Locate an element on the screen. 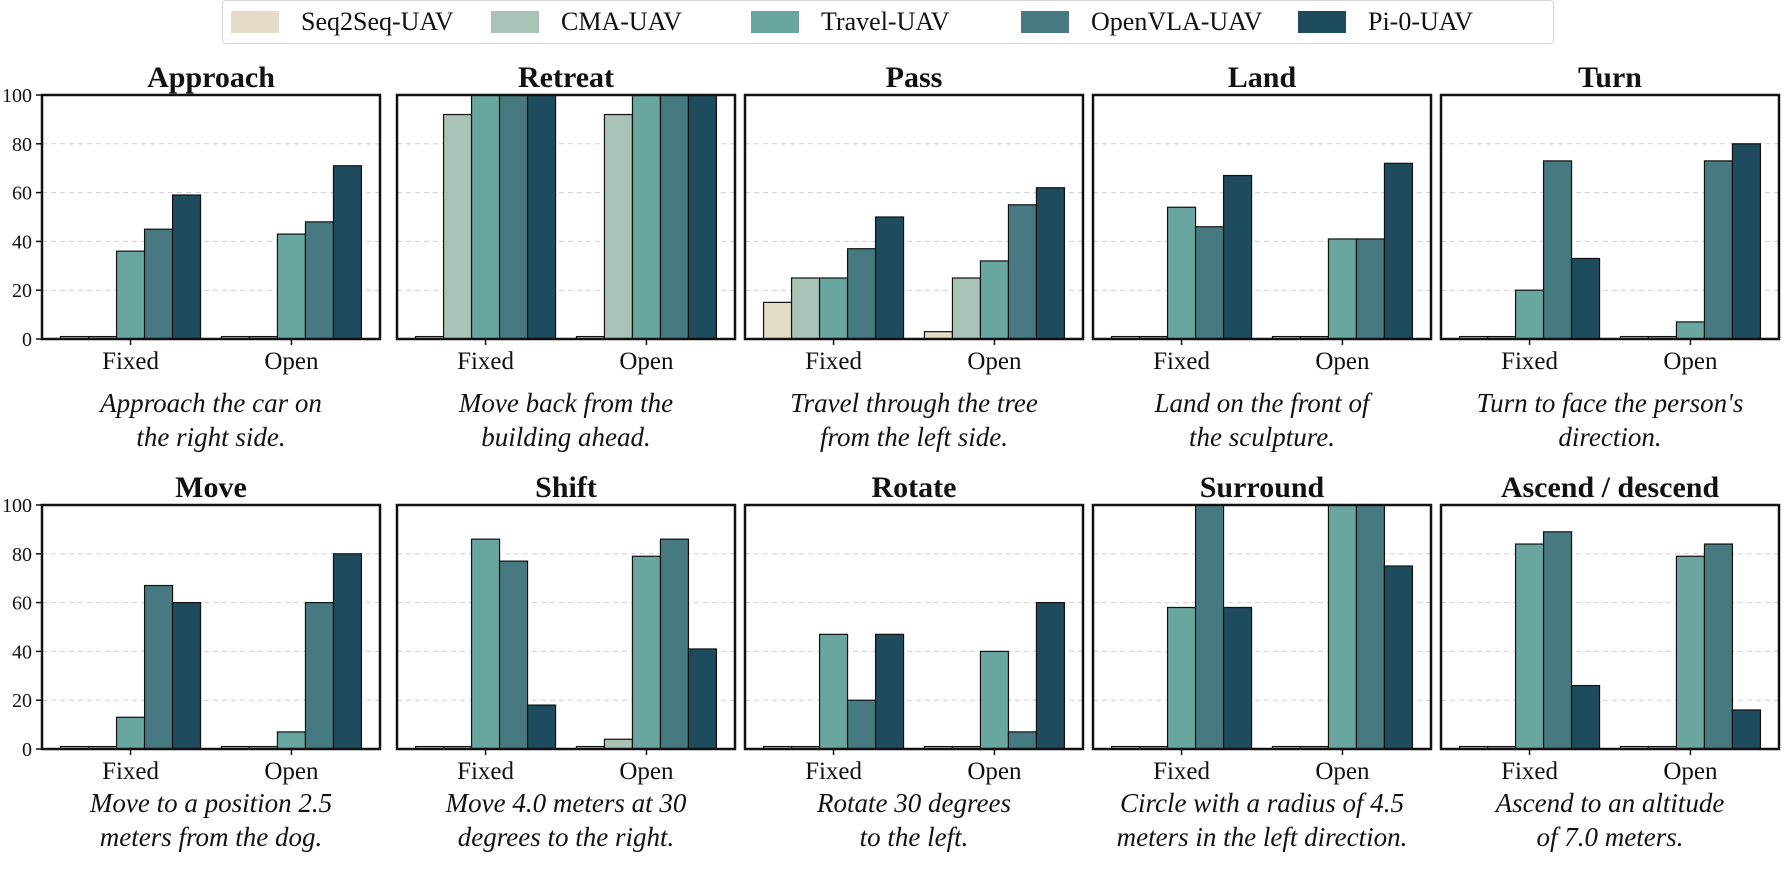 The image size is (1785, 872). chart-caption-line: the right side. is located at coordinates (210, 437).